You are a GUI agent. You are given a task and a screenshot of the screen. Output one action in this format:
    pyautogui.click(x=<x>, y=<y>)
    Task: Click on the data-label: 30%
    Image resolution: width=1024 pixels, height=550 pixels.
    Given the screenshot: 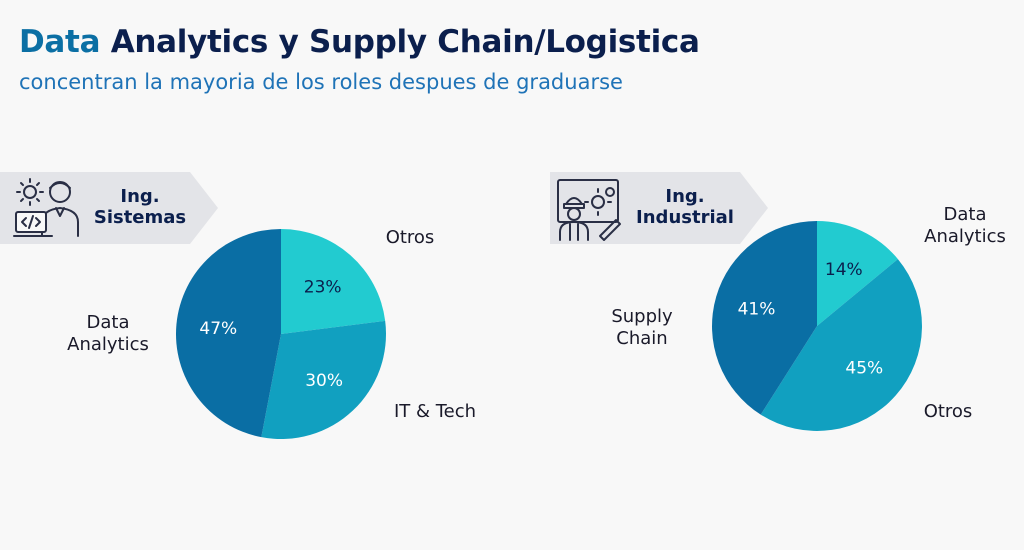 What is the action you would take?
    pyautogui.click(x=324, y=381)
    